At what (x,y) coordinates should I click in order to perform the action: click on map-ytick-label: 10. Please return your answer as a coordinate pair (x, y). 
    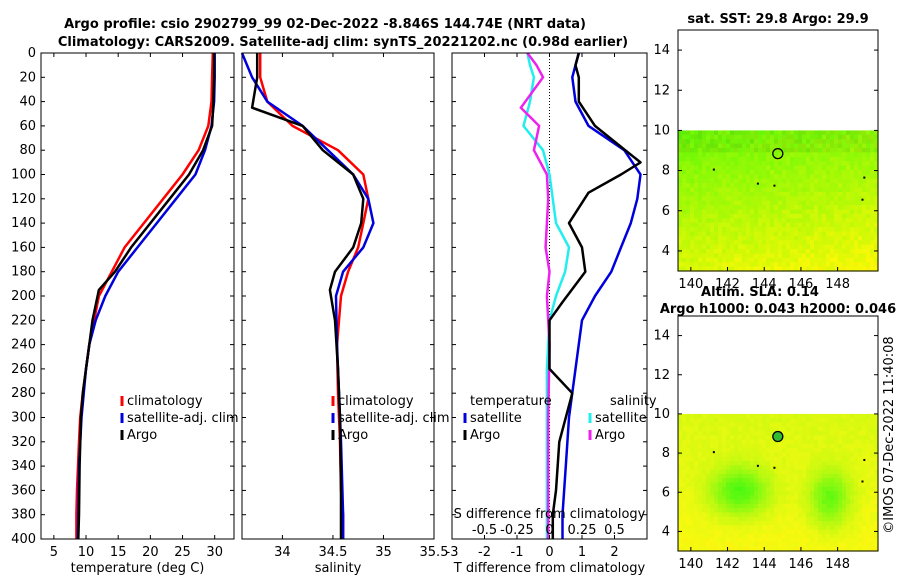
    Looking at the image, I should click on (661, 130).